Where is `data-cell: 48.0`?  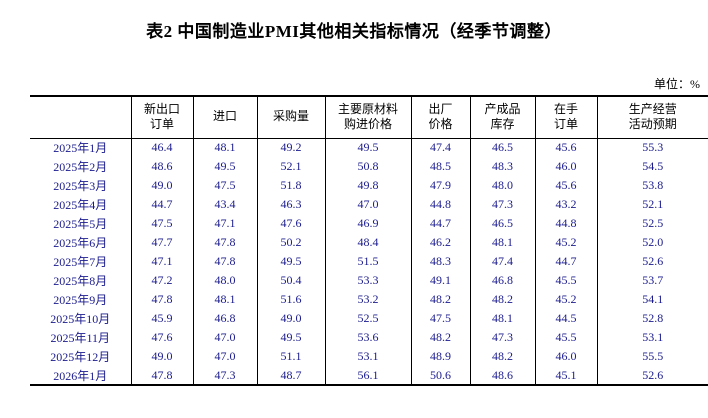
data-cell: 48.0 is located at coordinates (503, 185).